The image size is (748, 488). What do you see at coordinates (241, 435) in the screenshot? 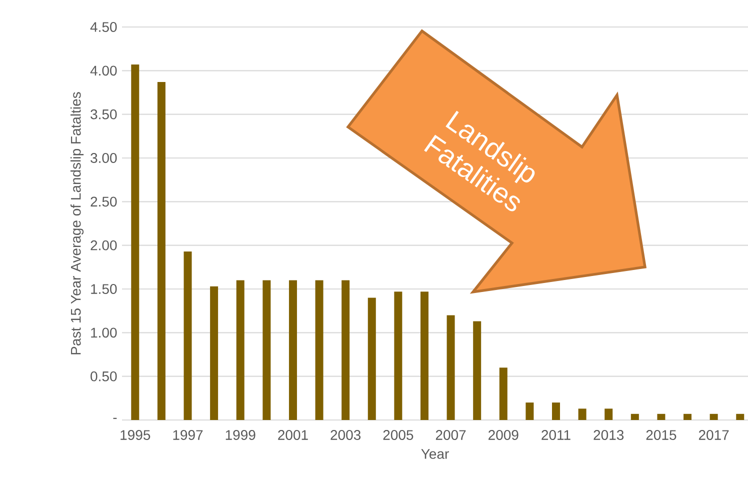
I see `x-tick-label: 1999` at bounding box center [241, 435].